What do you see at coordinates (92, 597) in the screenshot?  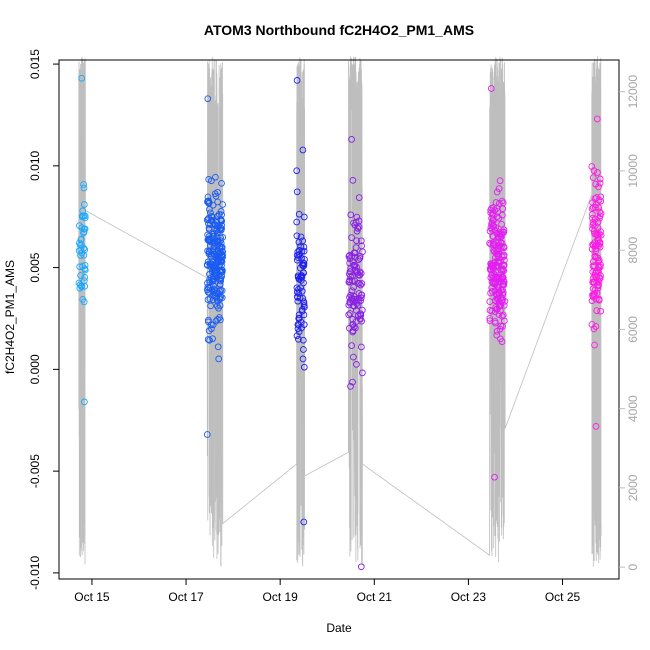 I see `x-tick-label: Oct 15` at bounding box center [92, 597].